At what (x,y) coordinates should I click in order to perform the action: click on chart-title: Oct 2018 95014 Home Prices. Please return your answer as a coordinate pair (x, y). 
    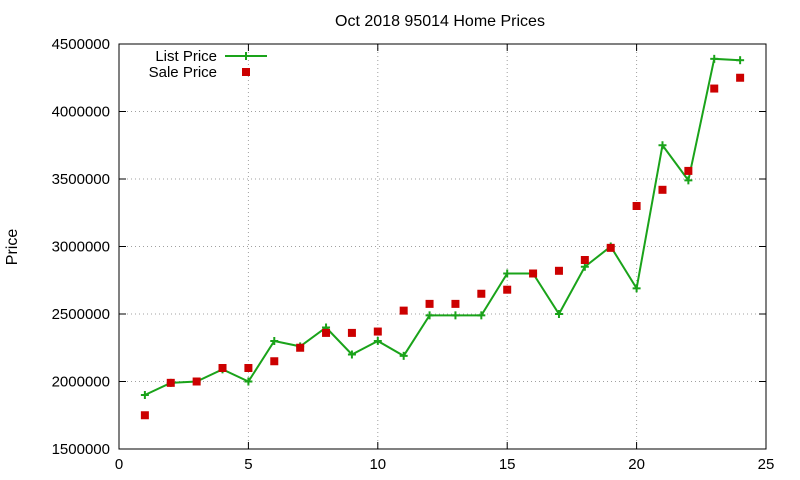
    Looking at the image, I should click on (440, 21).